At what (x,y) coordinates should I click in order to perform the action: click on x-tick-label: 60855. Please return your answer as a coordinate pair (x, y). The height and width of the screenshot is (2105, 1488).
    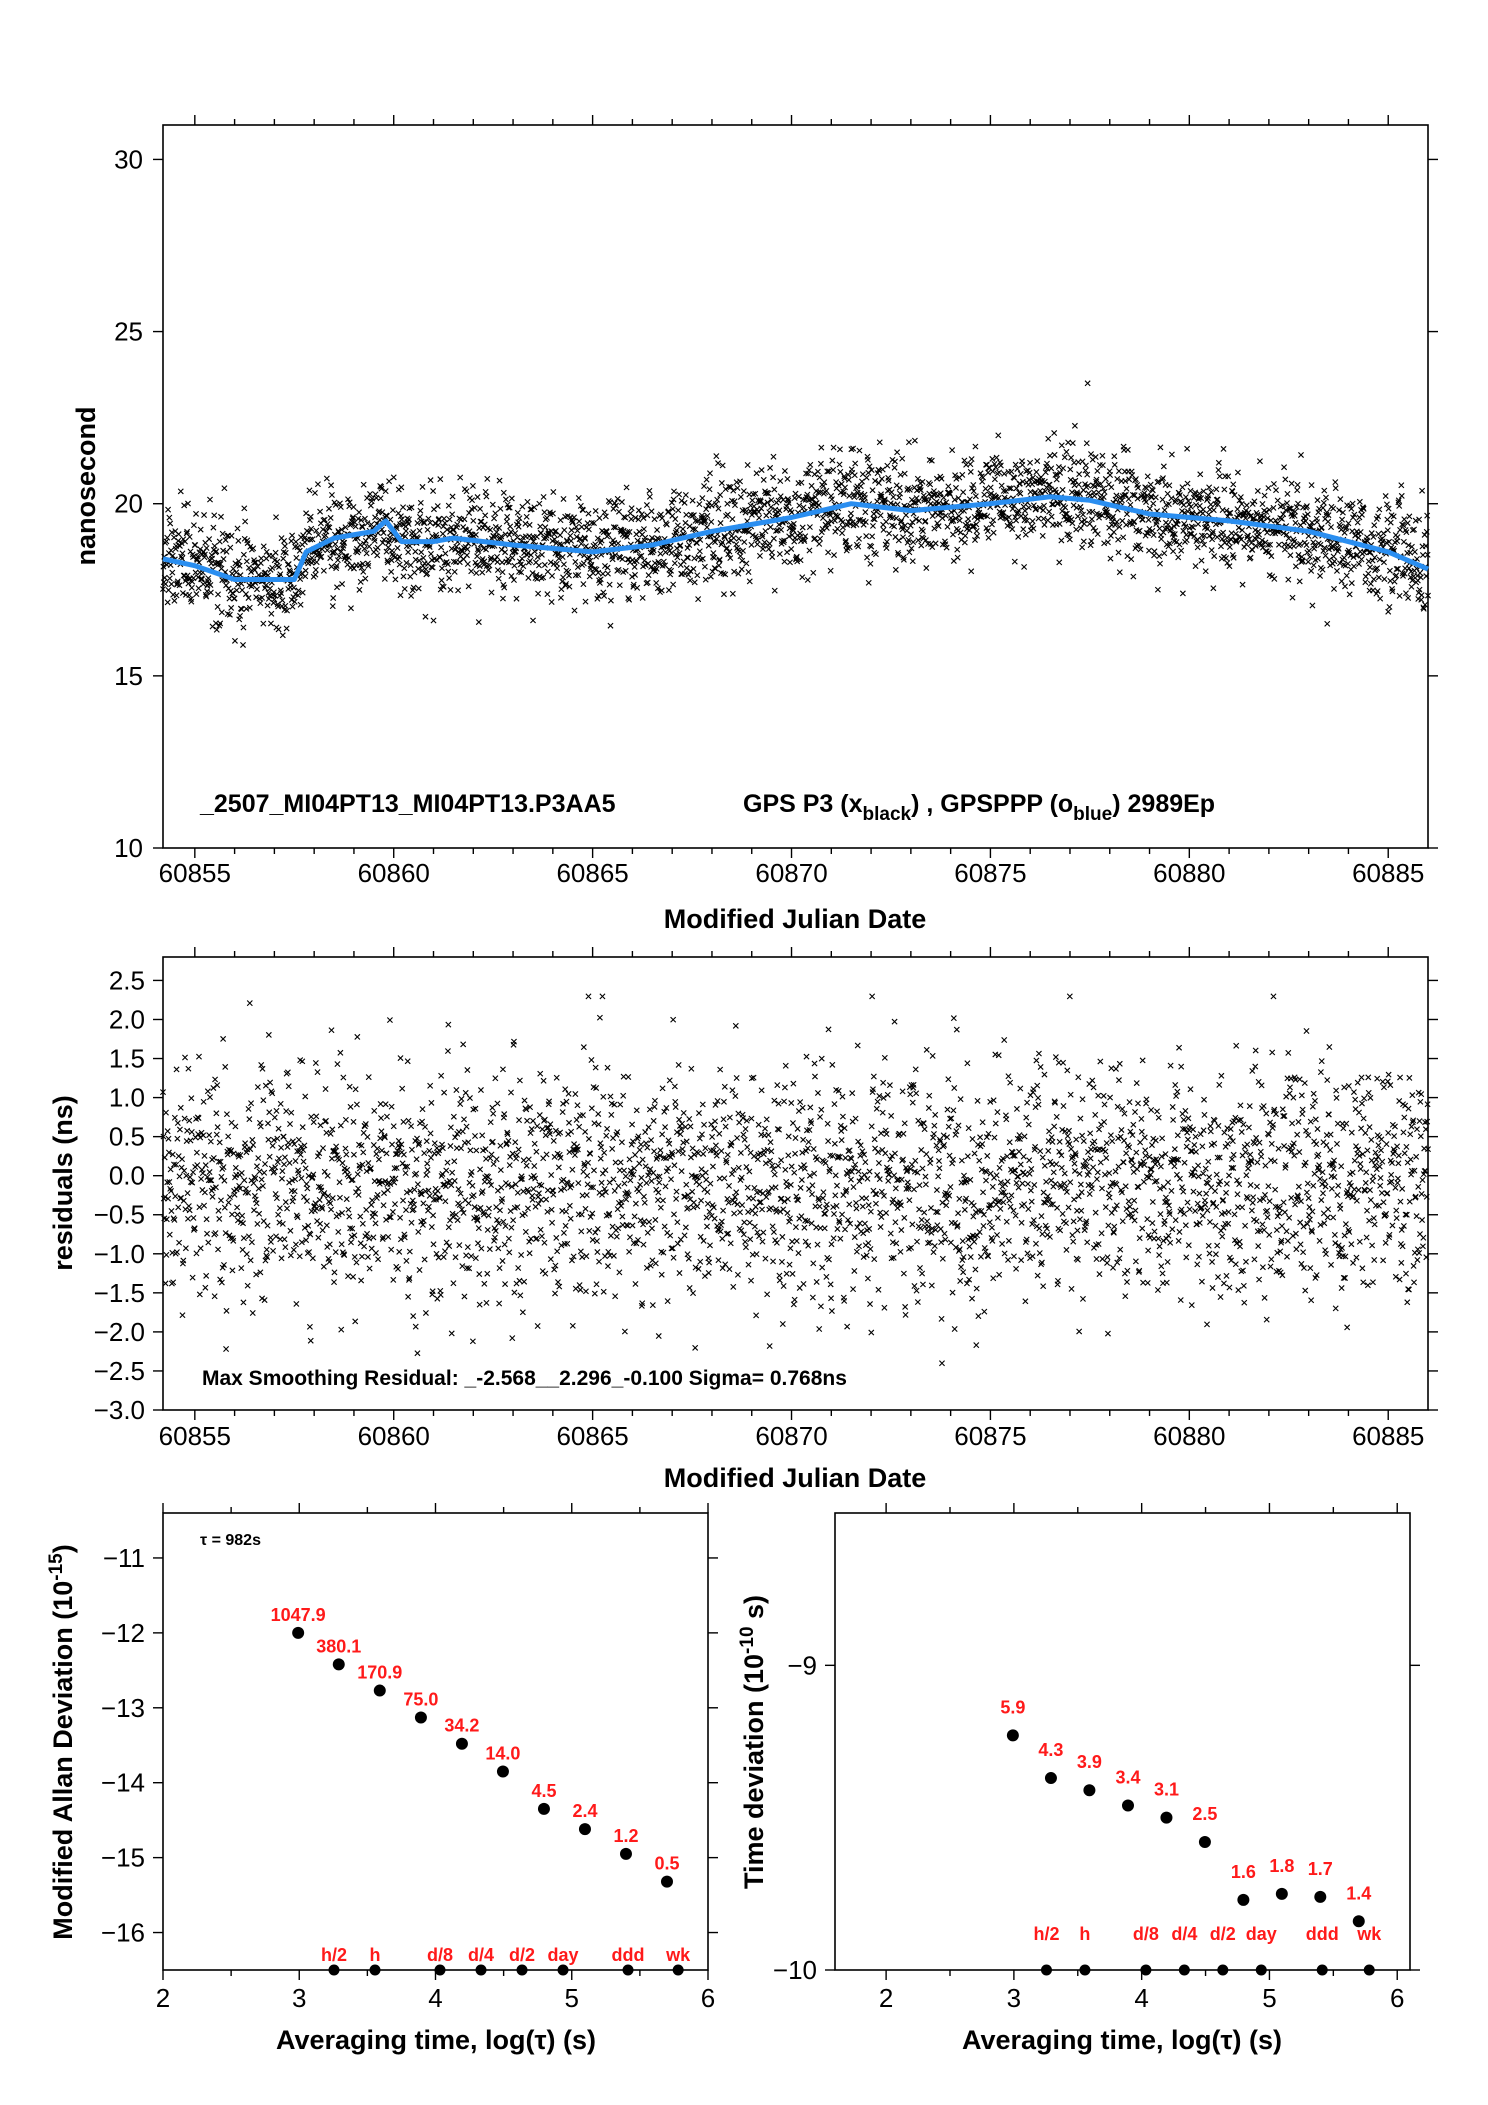
    Looking at the image, I should click on (195, 1436).